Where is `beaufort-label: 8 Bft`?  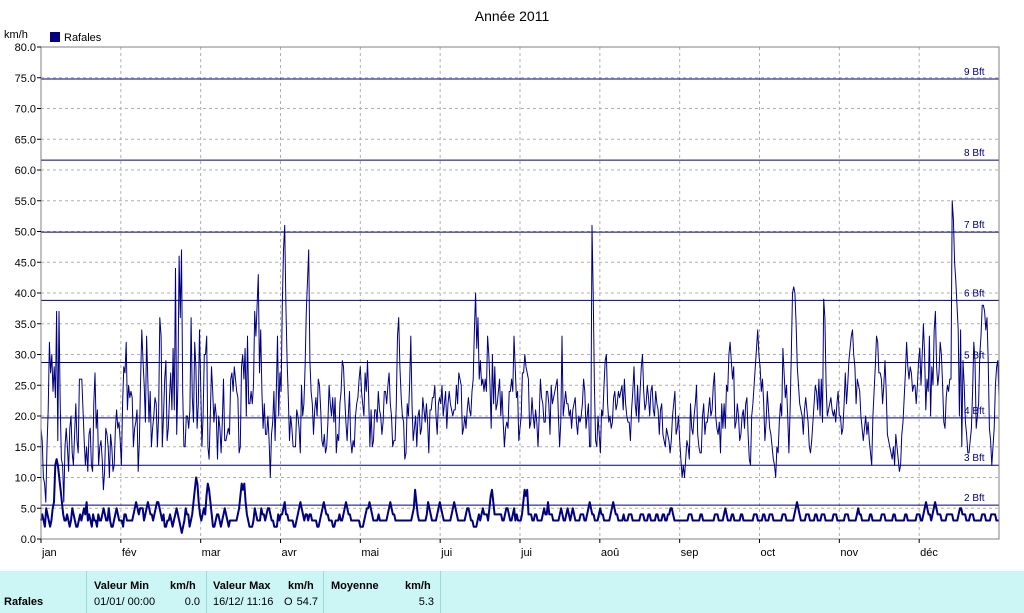
beaufort-label: 8 Bft is located at coordinates (974, 153).